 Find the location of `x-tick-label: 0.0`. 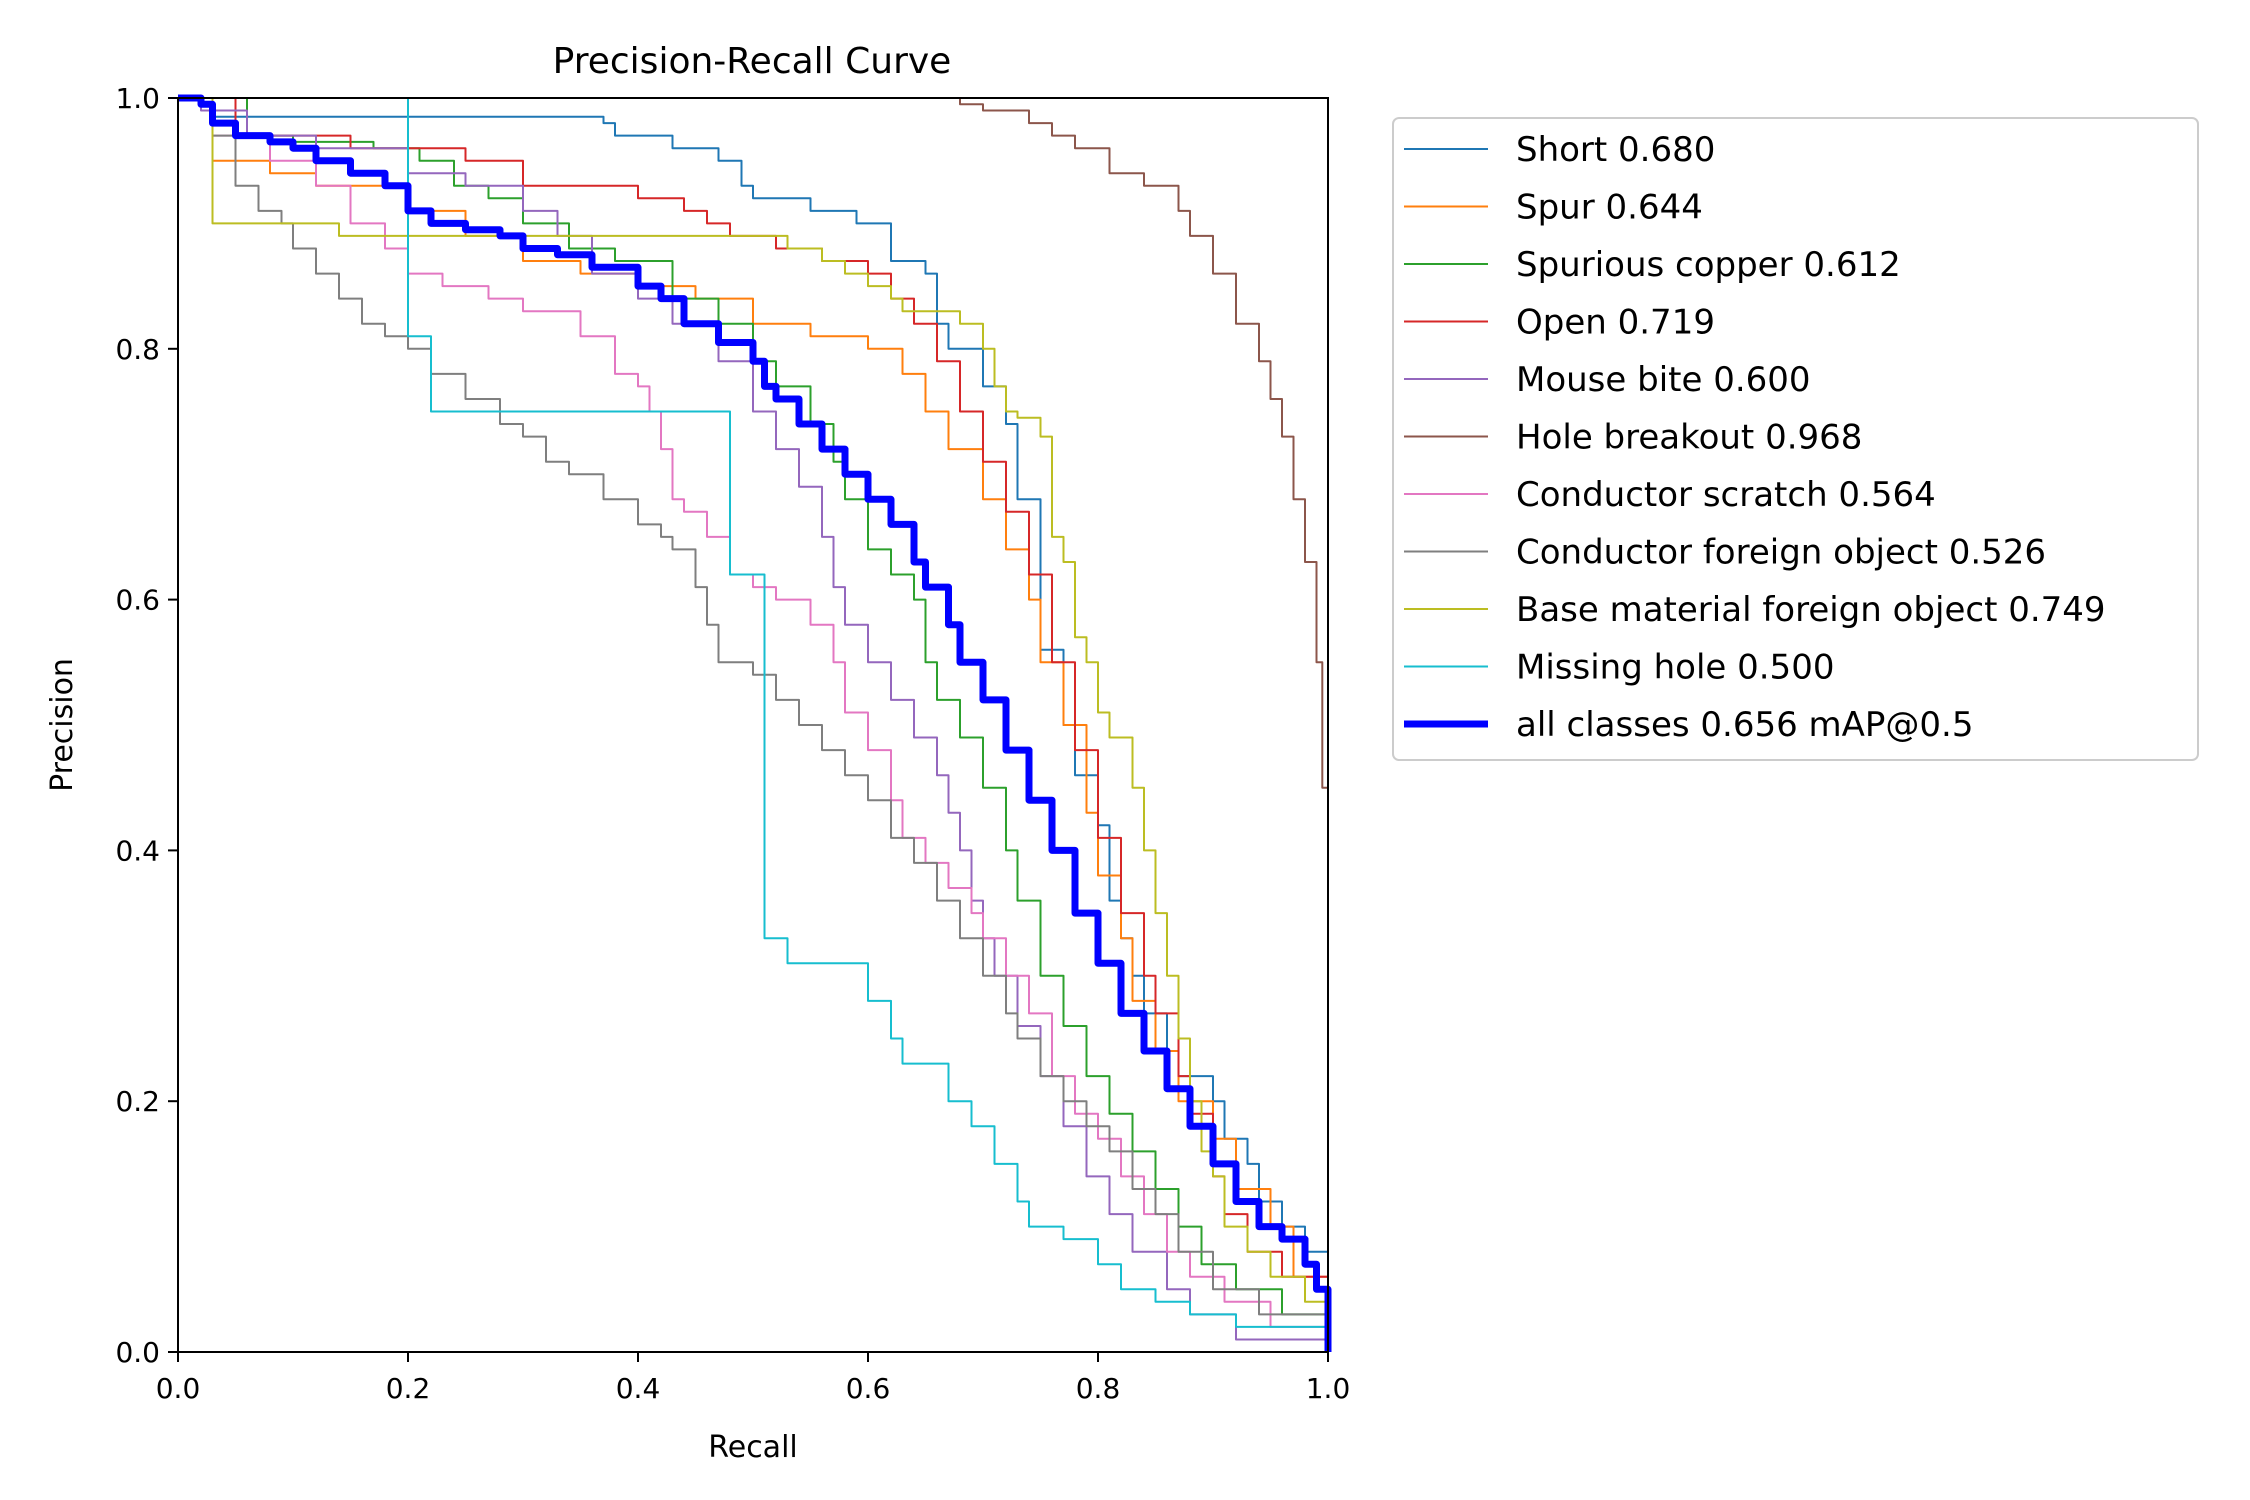

x-tick-label: 0.0 is located at coordinates (178, 1388).